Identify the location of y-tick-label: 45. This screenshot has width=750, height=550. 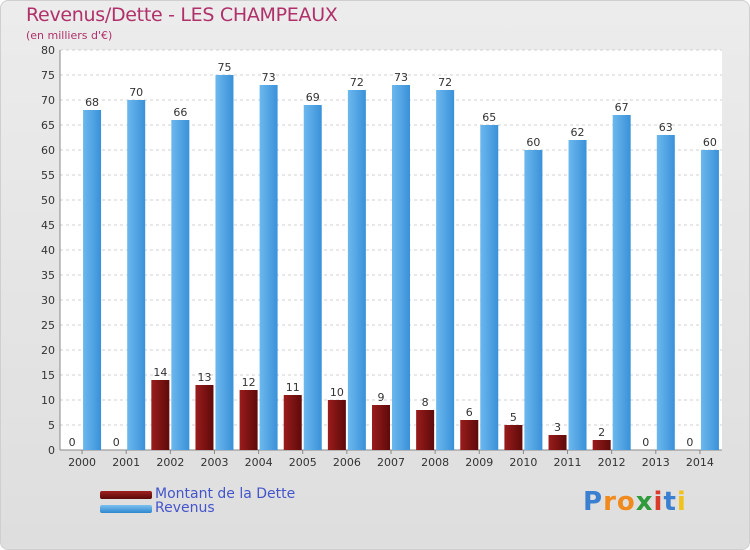
(48, 225).